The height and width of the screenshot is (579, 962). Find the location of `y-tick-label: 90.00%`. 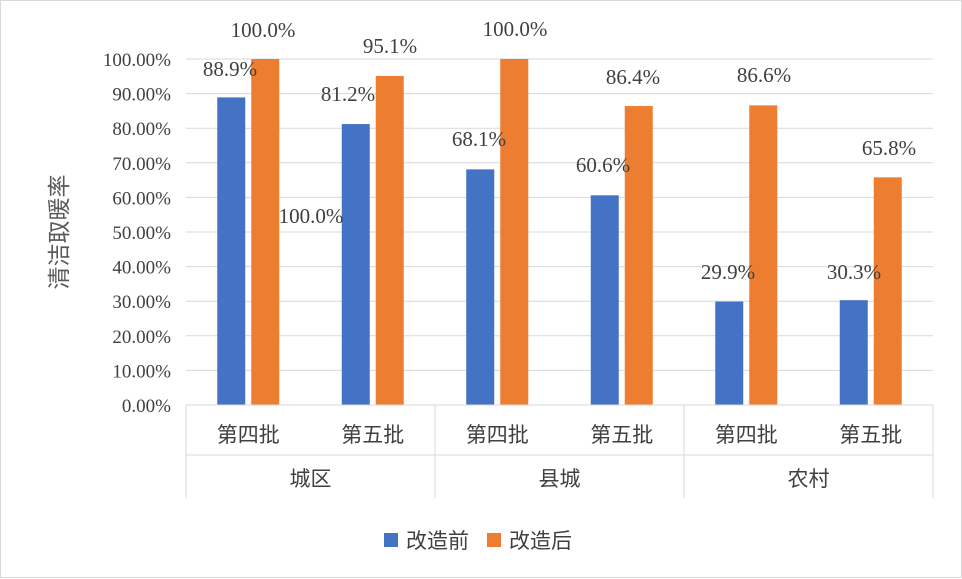

y-tick-label: 90.00% is located at coordinates (141, 95).